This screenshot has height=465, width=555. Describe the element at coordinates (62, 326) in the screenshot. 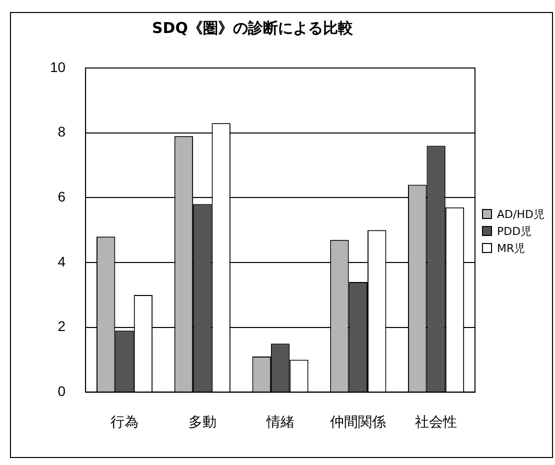

I see `y-tick-label: 2` at that location.